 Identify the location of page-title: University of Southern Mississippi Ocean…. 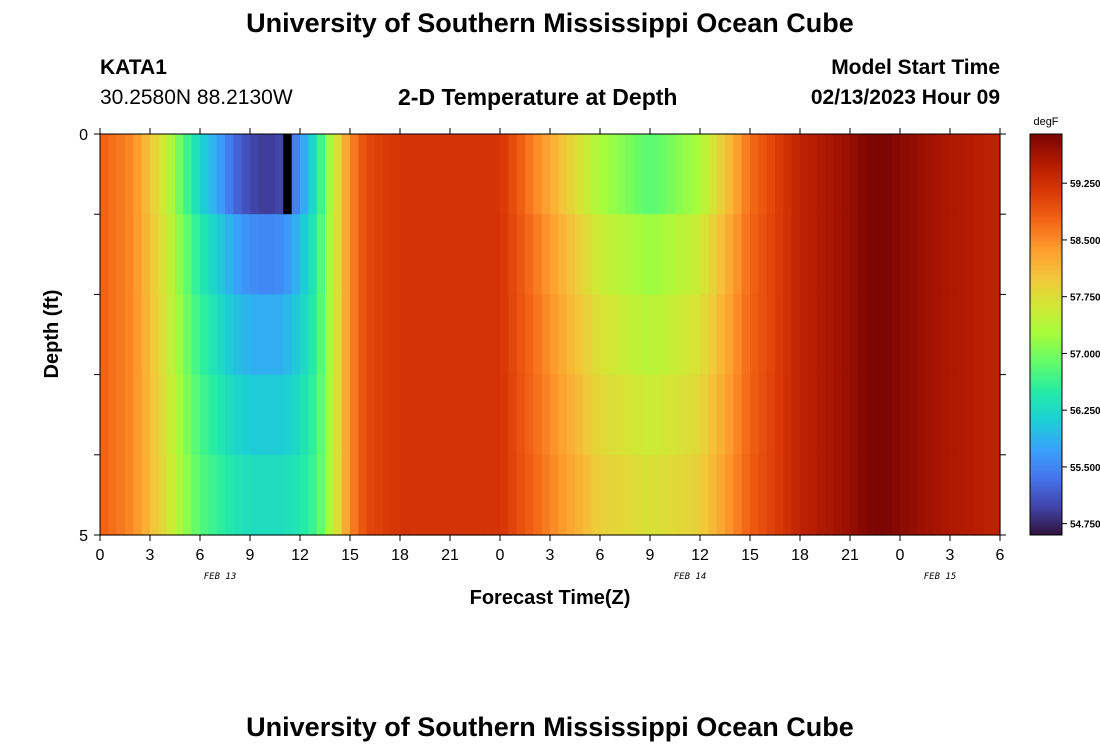
(550, 23).